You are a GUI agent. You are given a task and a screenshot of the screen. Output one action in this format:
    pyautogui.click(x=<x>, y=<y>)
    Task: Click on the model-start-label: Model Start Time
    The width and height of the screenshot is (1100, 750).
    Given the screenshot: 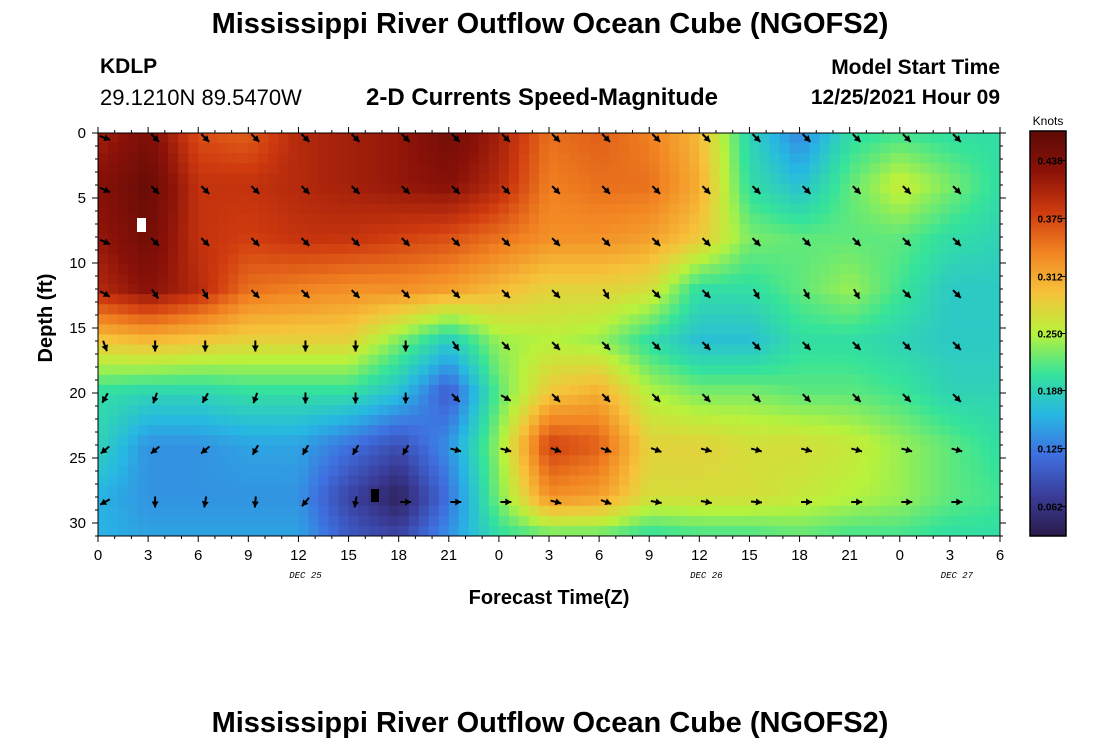 What is the action you would take?
    pyautogui.click(x=915, y=67)
    